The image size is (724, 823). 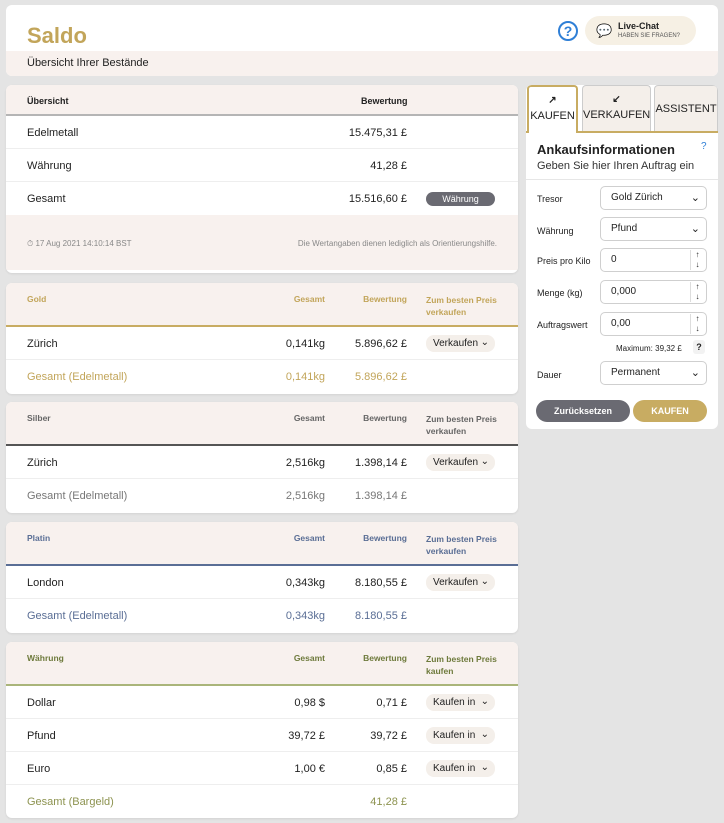 What do you see at coordinates (653, 292) in the screenshot?
I see `quantity-input: 0,000 ↑ ↓` at bounding box center [653, 292].